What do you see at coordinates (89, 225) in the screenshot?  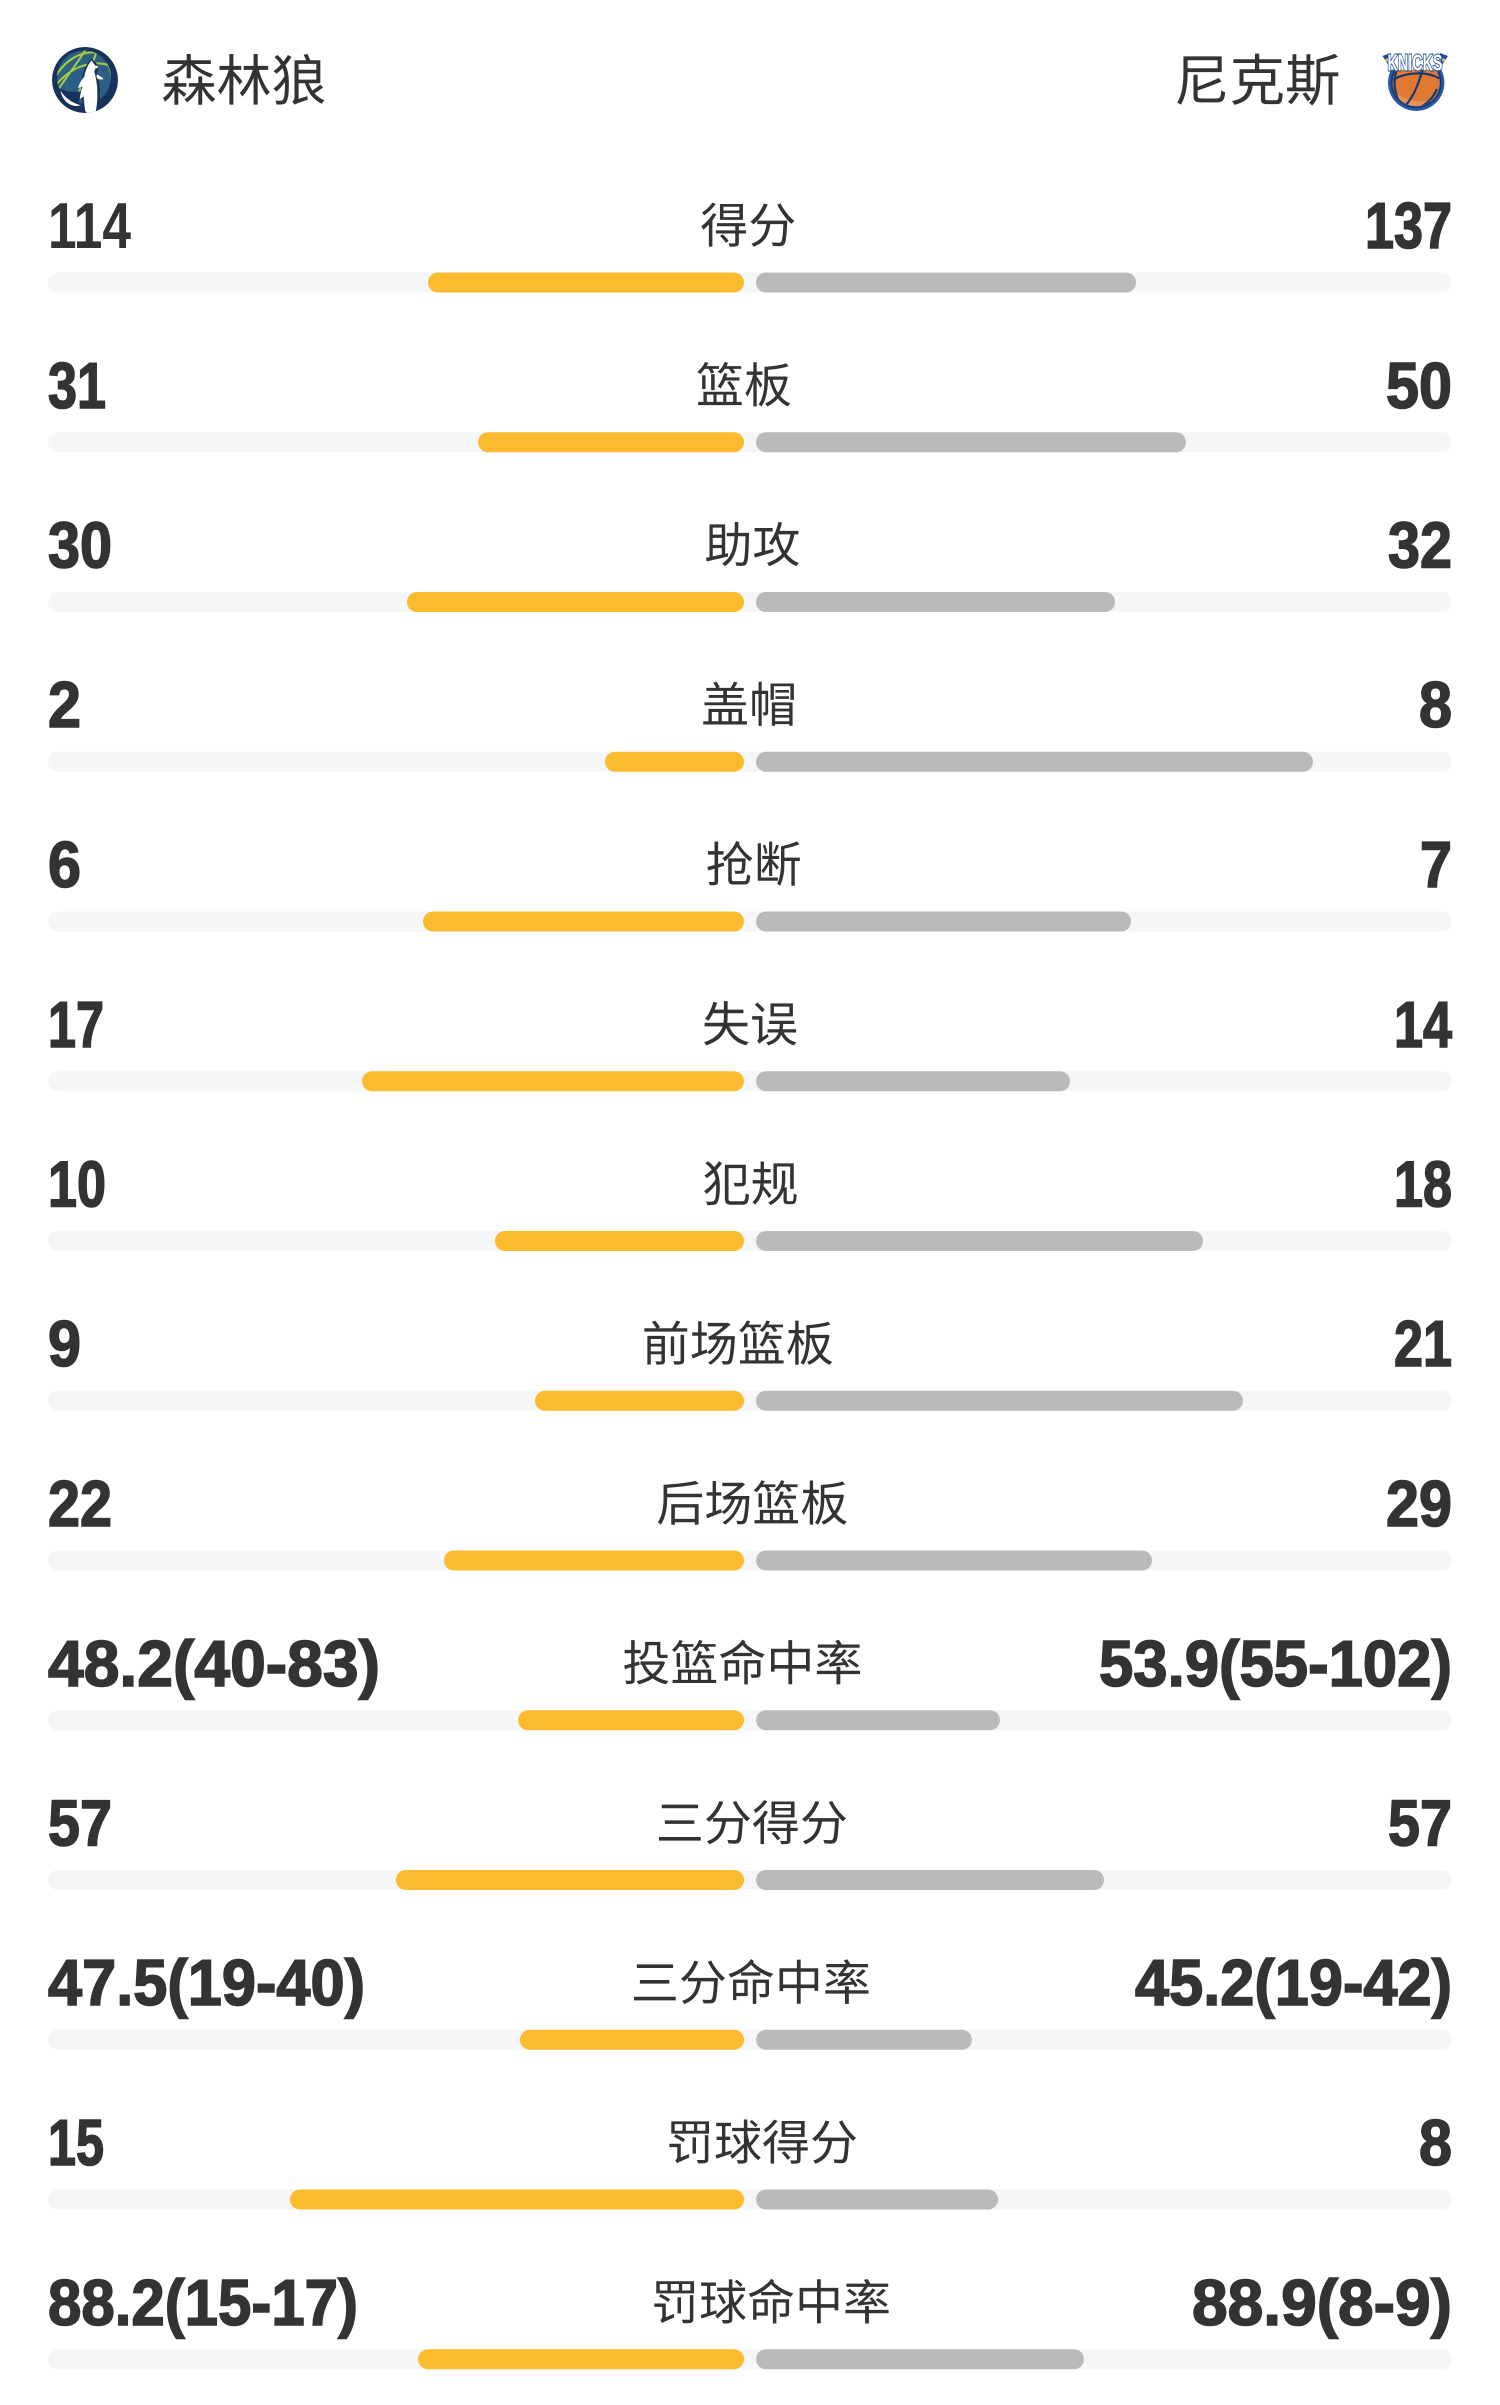 I see `svg-text: 114` at bounding box center [89, 225].